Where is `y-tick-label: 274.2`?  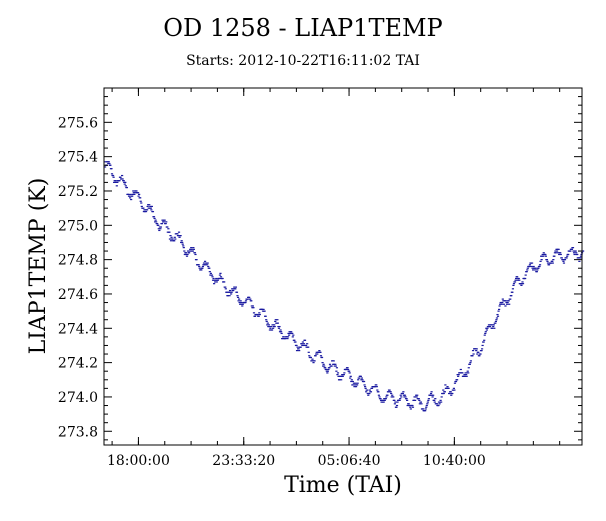
y-tick-label: 274.2 is located at coordinates (78, 364).